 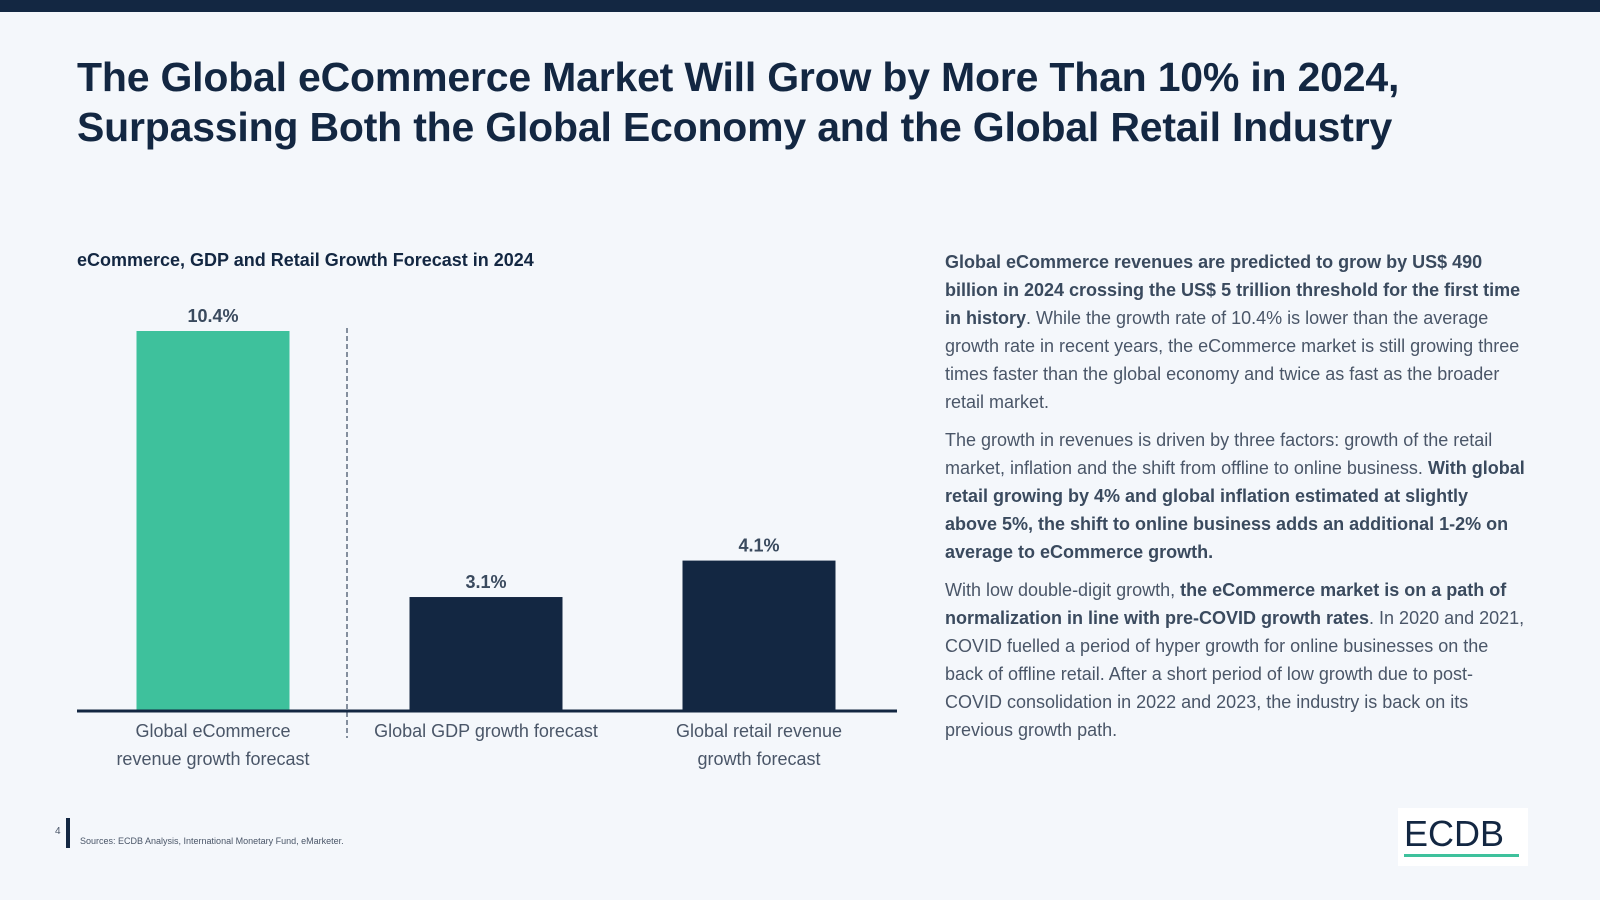 What do you see at coordinates (758, 546) in the screenshot?
I see `bar-value-label-3: 4.1%` at bounding box center [758, 546].